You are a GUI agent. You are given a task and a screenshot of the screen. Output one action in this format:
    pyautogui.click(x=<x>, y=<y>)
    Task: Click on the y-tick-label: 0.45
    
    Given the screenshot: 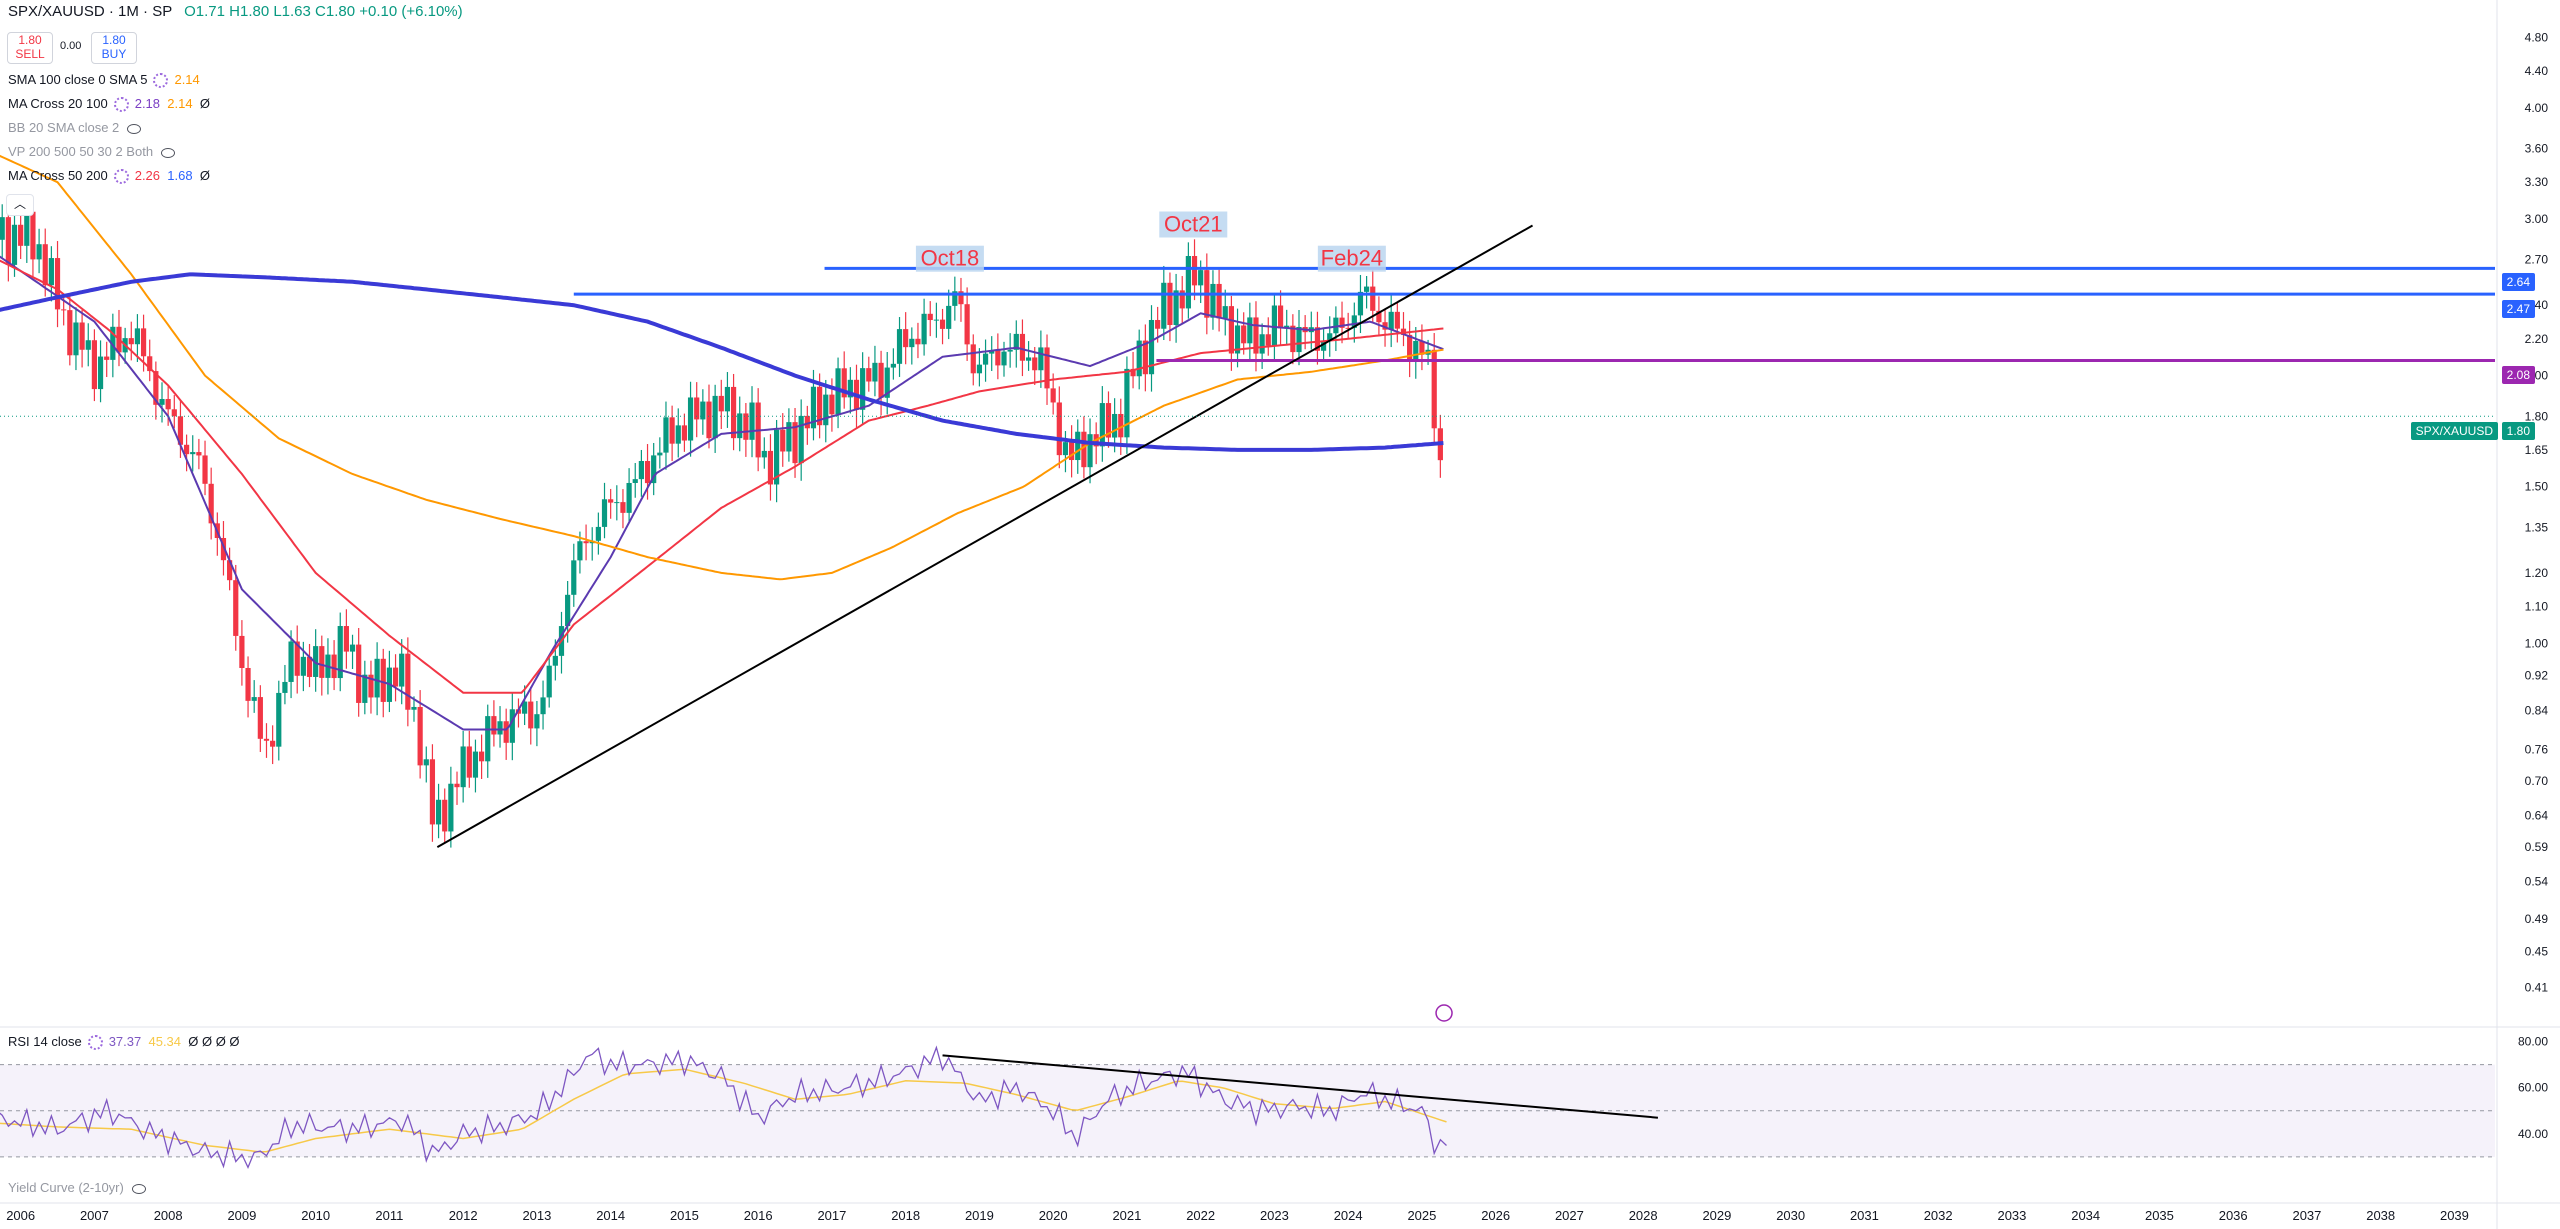 What is the action you would take?
    pyautogui.click(x=2537, y=952)
    